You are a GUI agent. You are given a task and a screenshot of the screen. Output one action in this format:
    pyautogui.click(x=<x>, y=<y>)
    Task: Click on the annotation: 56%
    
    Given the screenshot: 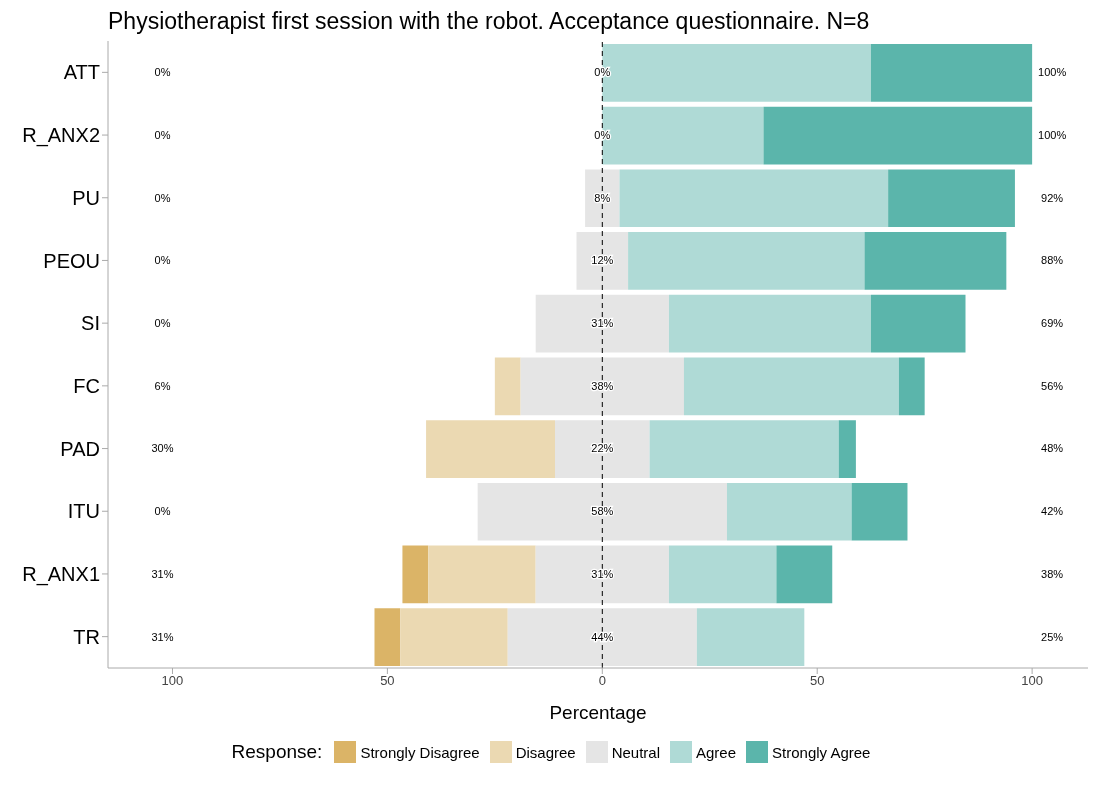 What is the action you would take?
    pyautogui.click(x=1052, y=385)
    